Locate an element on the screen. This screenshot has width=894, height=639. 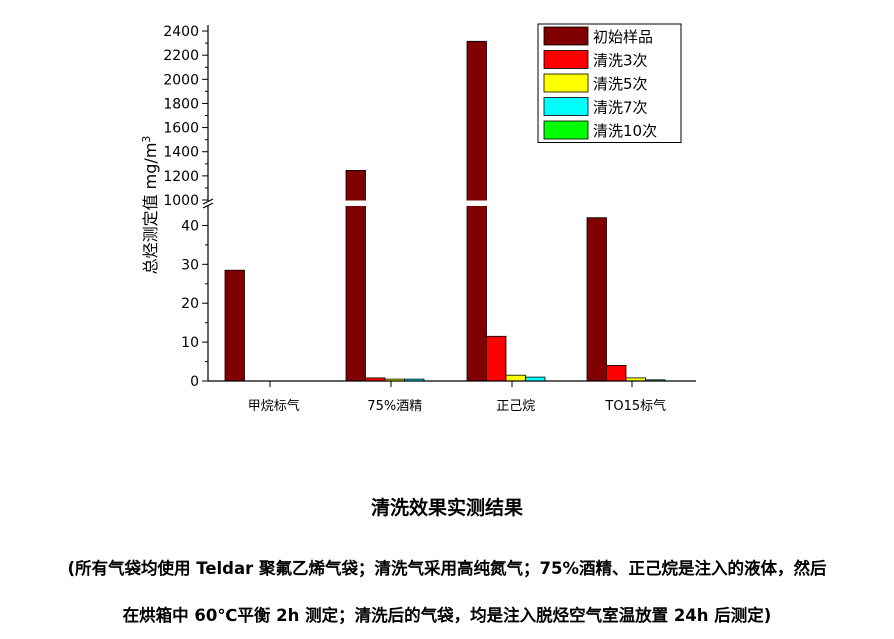
y-tick-label-lower-5: 40 is located at coordinates (190, 226).